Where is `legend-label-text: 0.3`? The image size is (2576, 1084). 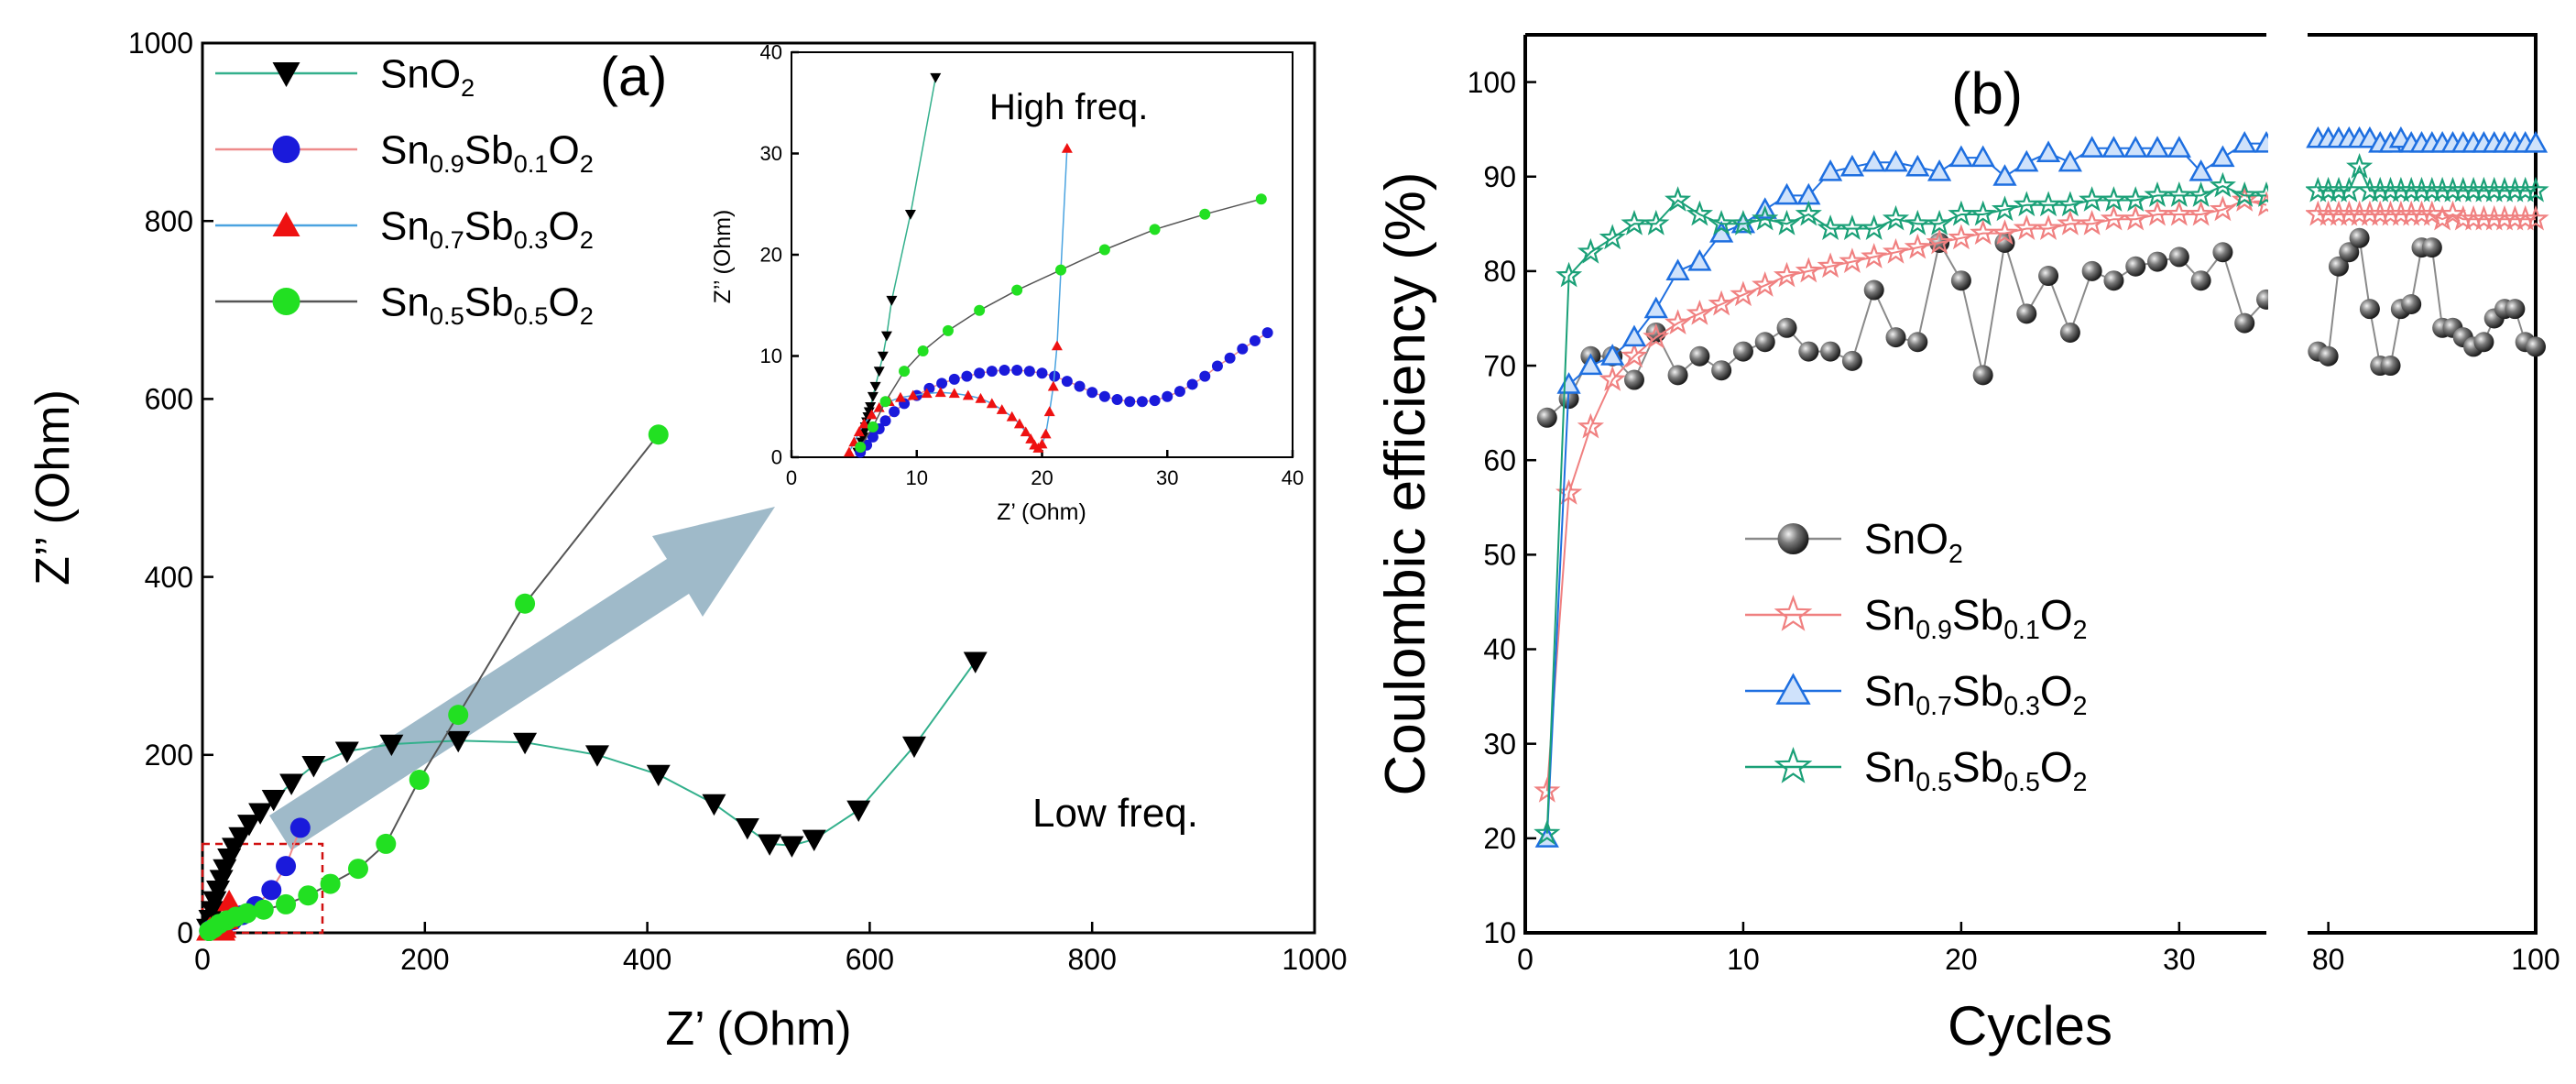
legend-label-text: 0.3 is located at coordinates (2021, 706).